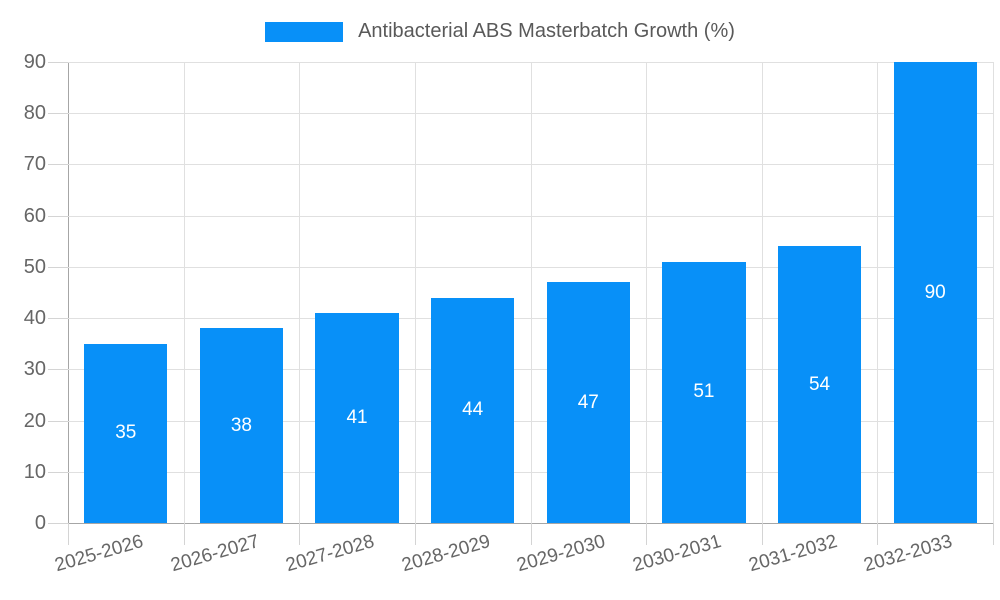 Image resolution: width=1000 pixels, height=600 pixels. What do you see at coordinates (40, 523) in the screenshot?
I see `y-tick-label: 0` at bounding box center [40, 523].